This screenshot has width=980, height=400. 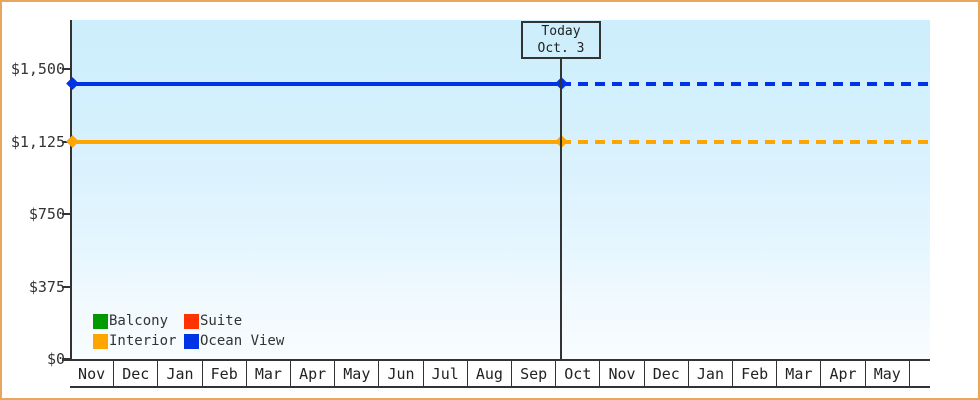 I want to click on legend-item-suite: Suite, so click(x=234, y=321).